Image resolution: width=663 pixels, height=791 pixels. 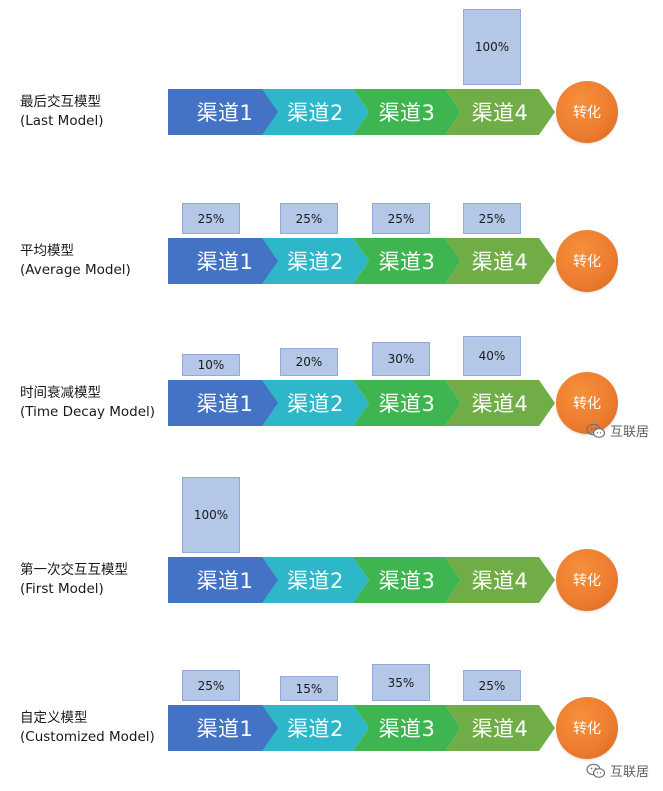 What do you see at coordinates (87, 728) in the screenshot?
I see `model-label: 自定义模型 (Customized Model)` at bounding box center [87, 728].